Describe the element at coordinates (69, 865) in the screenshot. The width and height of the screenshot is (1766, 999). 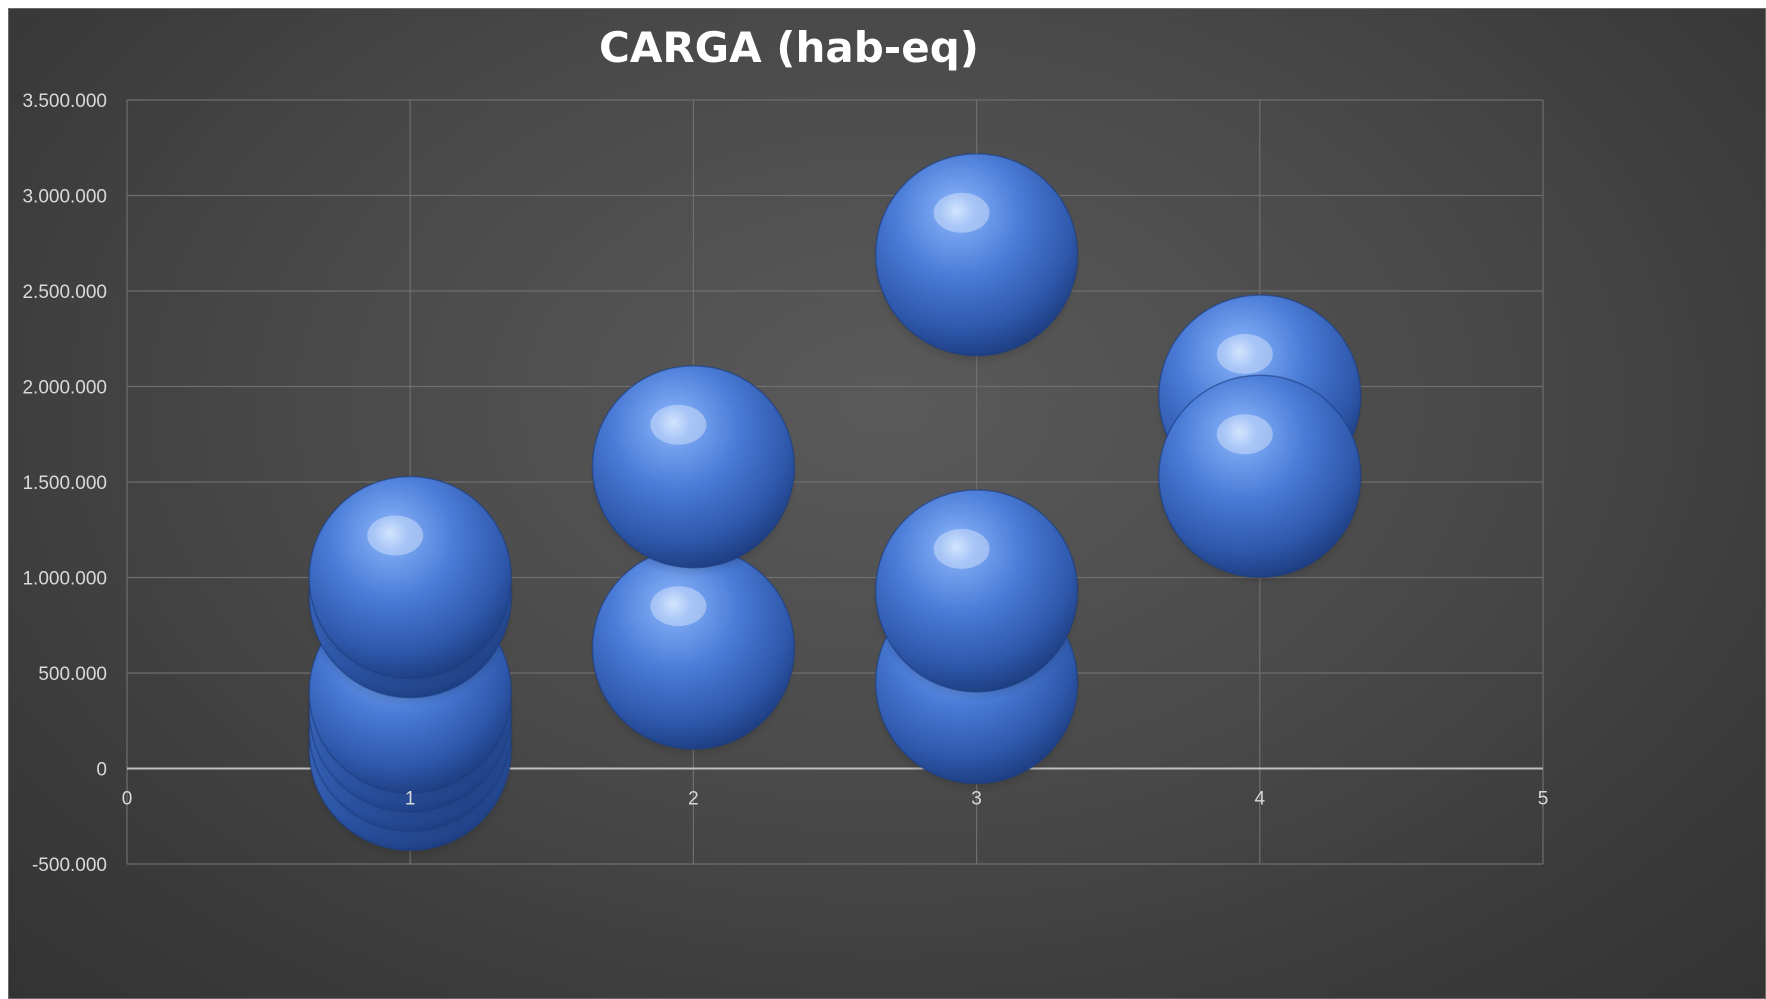
I see `y-tick-label: -500.000` at that location.